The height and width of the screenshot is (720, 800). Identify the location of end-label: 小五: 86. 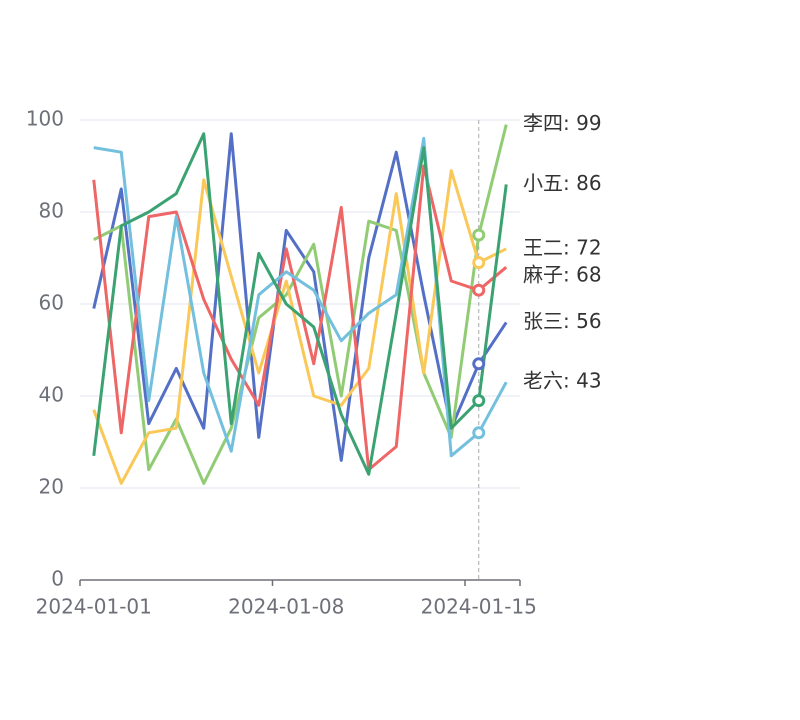
(562, 183).